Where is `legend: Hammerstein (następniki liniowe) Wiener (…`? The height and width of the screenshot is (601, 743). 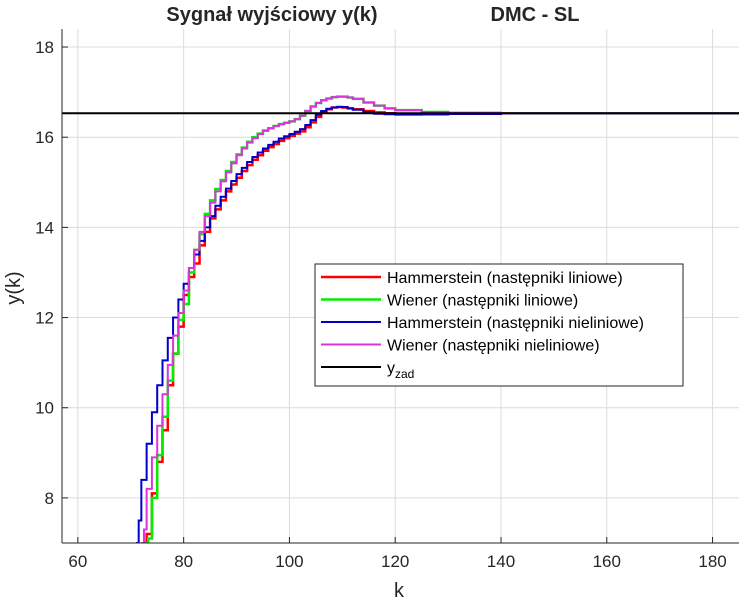 legend: Hammerstein (następniki liniowe) Wiener (… is located at coordinates (499, 325).